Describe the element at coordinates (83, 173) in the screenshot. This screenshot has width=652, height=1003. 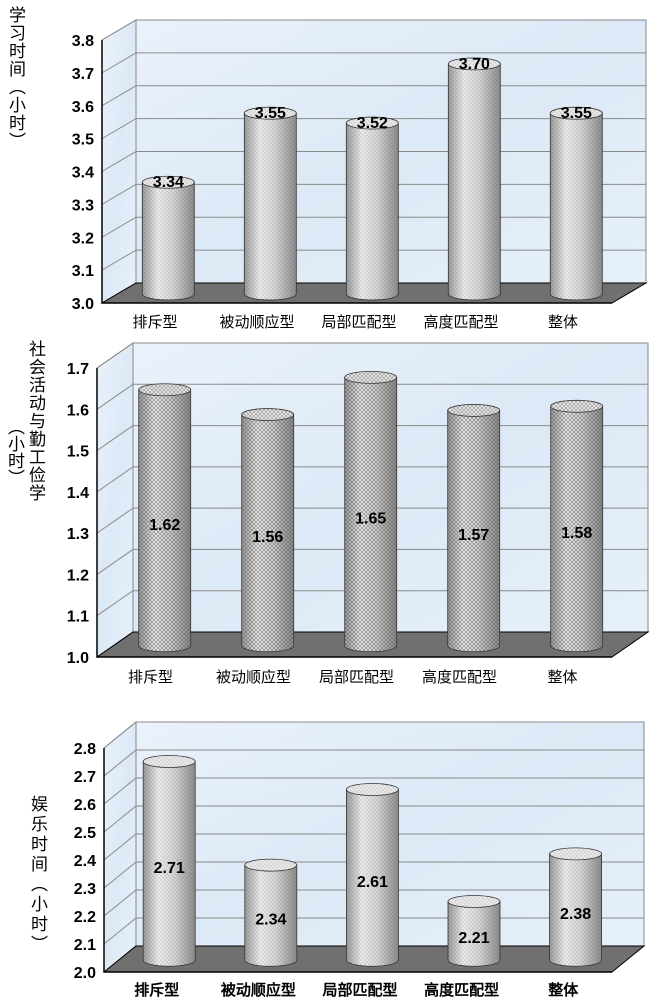
I see `y-tick-label: 3.4` at that location.